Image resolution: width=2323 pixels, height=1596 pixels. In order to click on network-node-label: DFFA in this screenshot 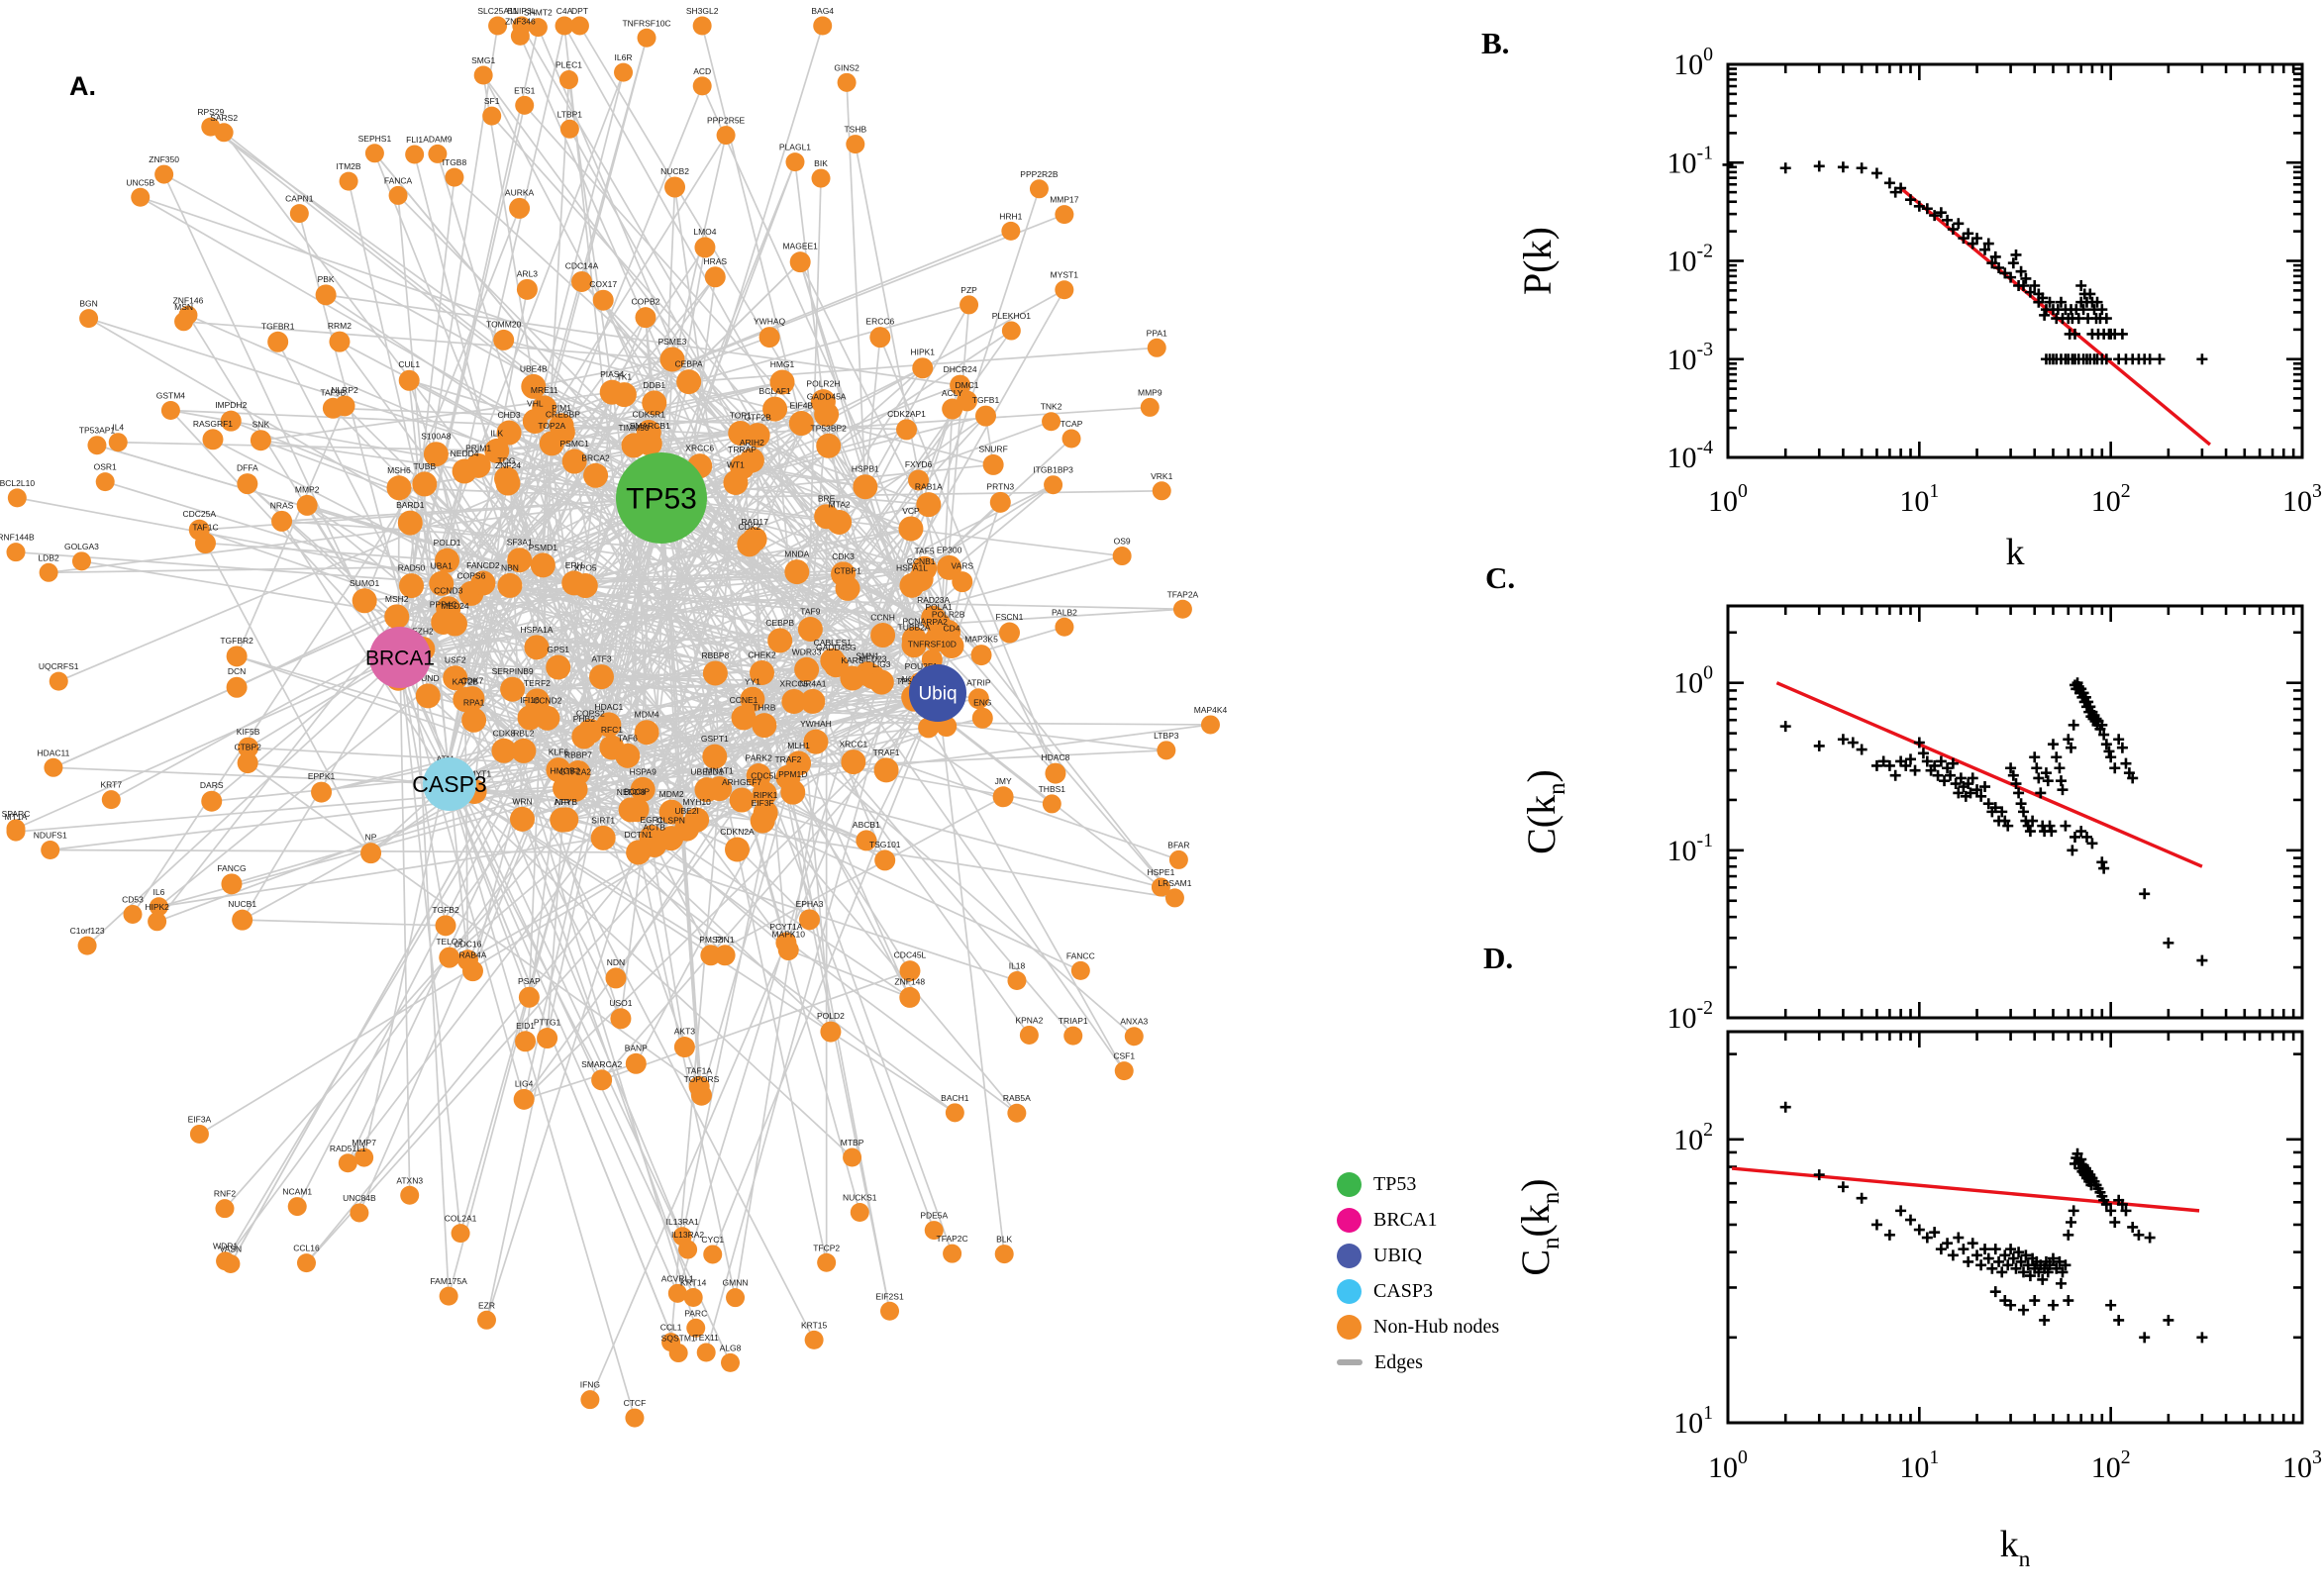, I will do `click(247, 468)`.